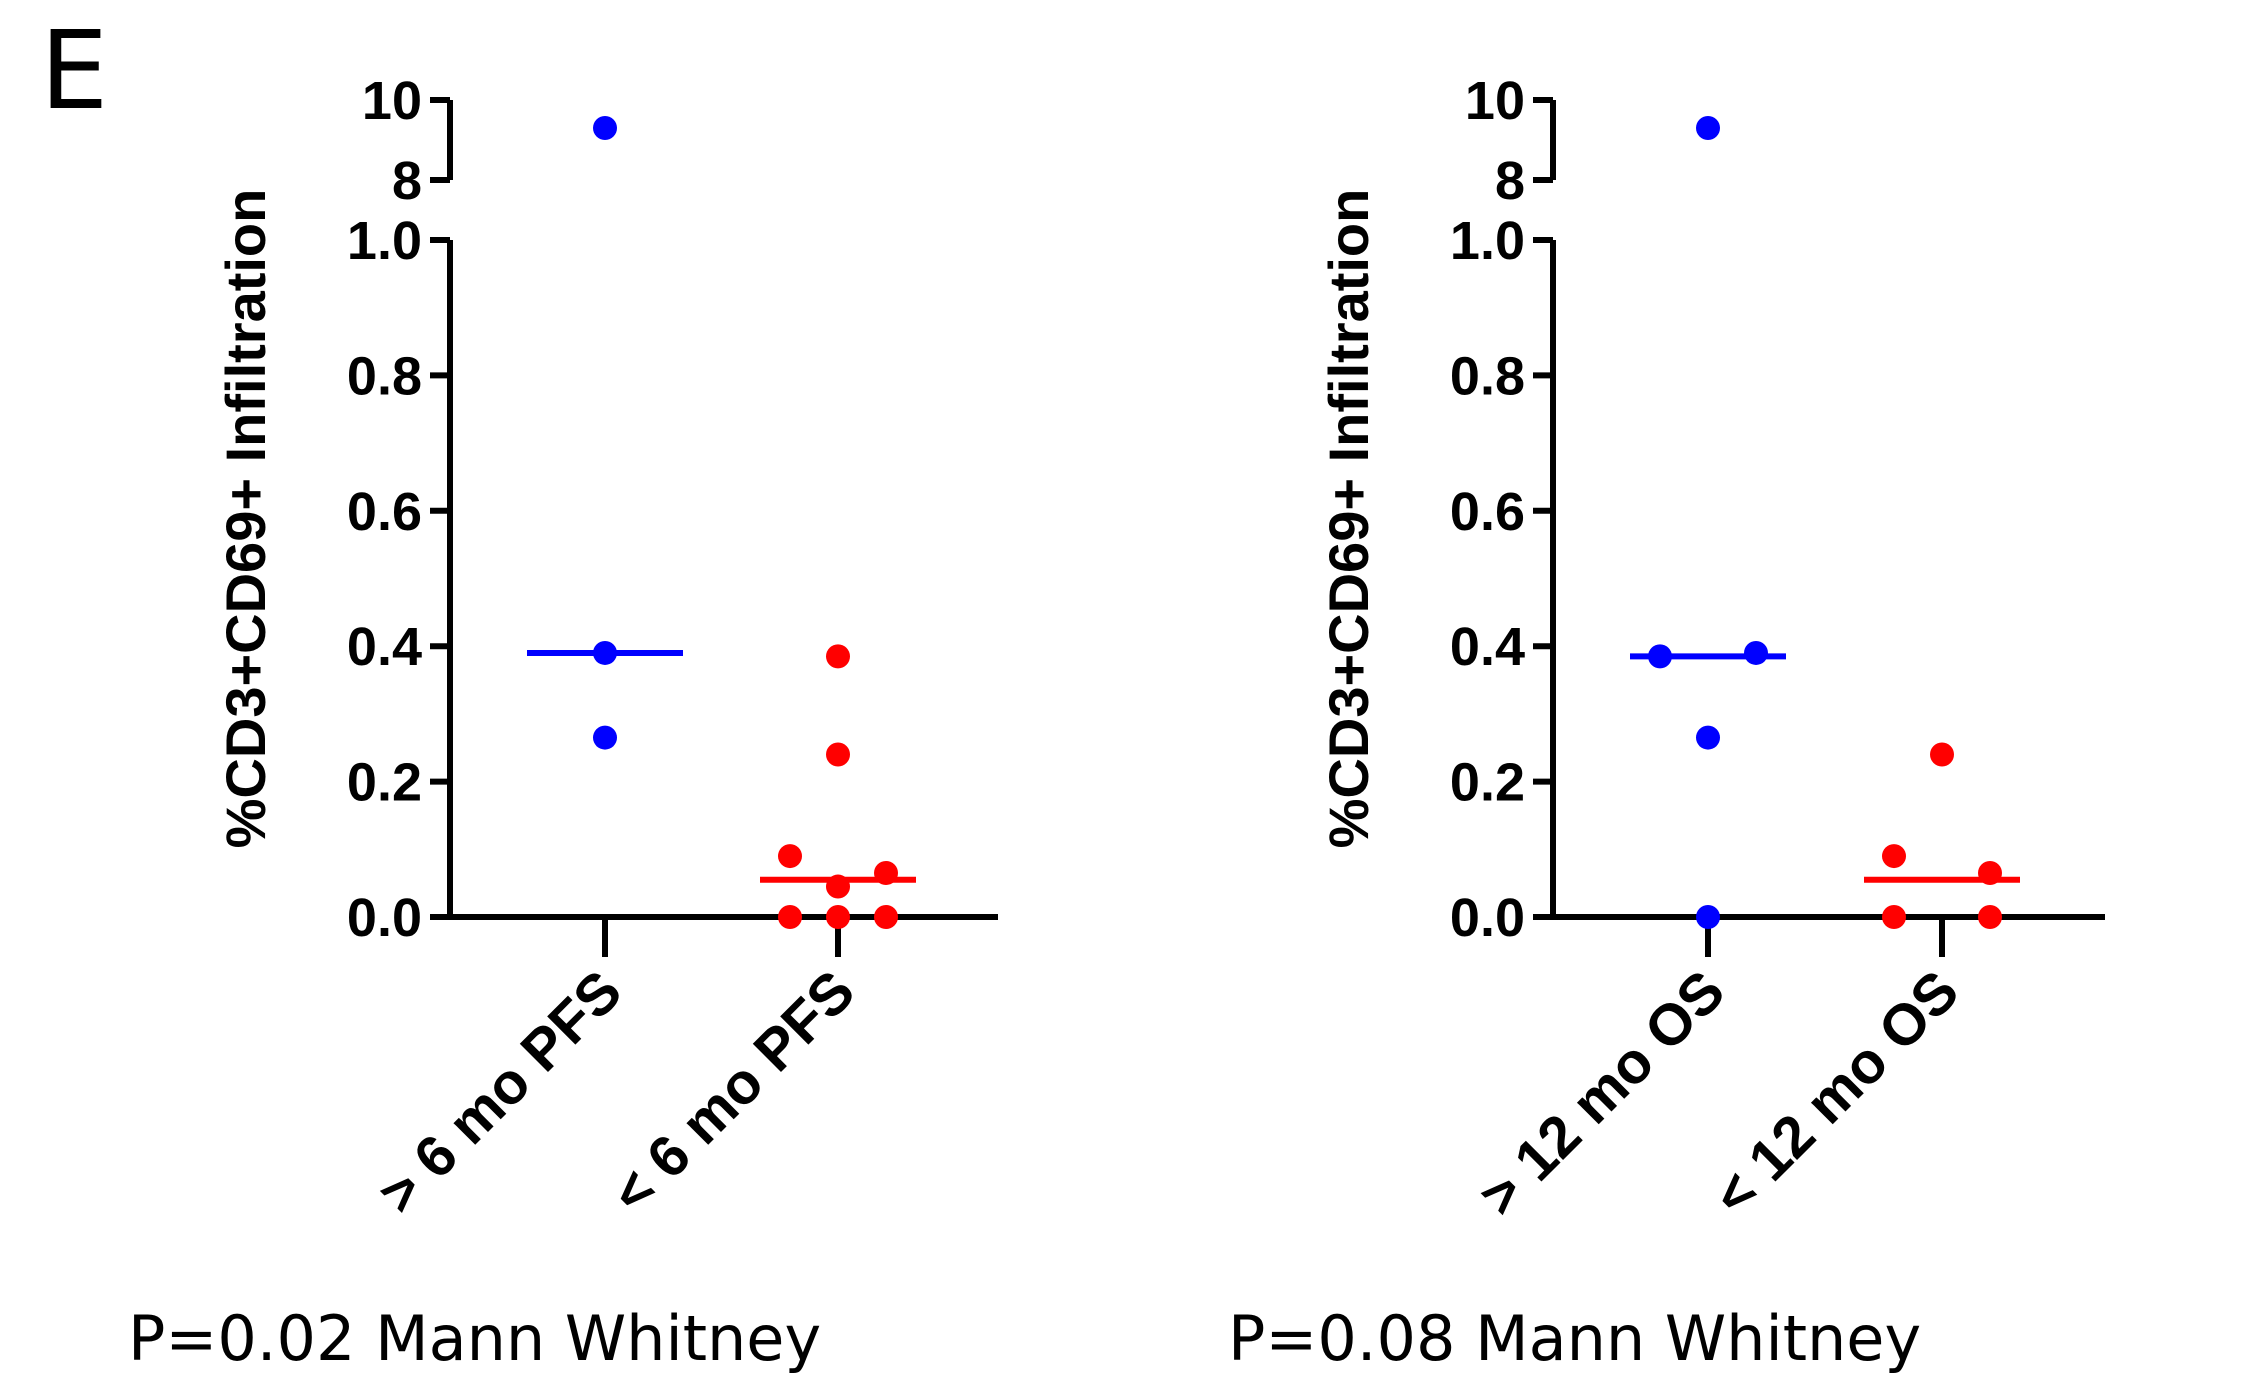 The width and height of the screenshot is (2241, 1375). I want to click on x-category-label: > 12 mo OS, so click(1602, 1093).